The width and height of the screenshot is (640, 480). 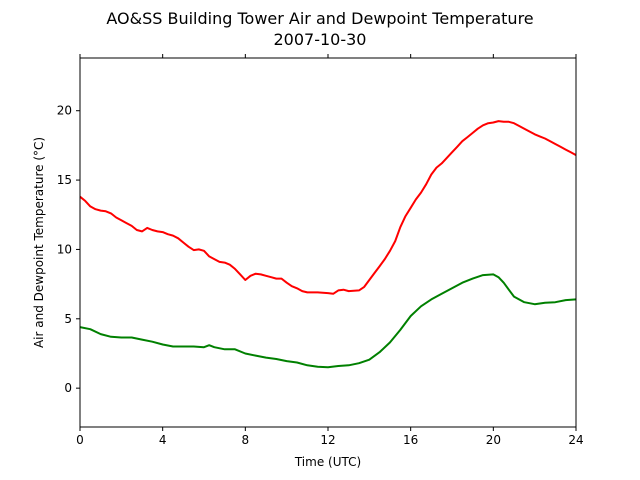 I want to click on y-tick-label: 15, so click(x=64, y=180).